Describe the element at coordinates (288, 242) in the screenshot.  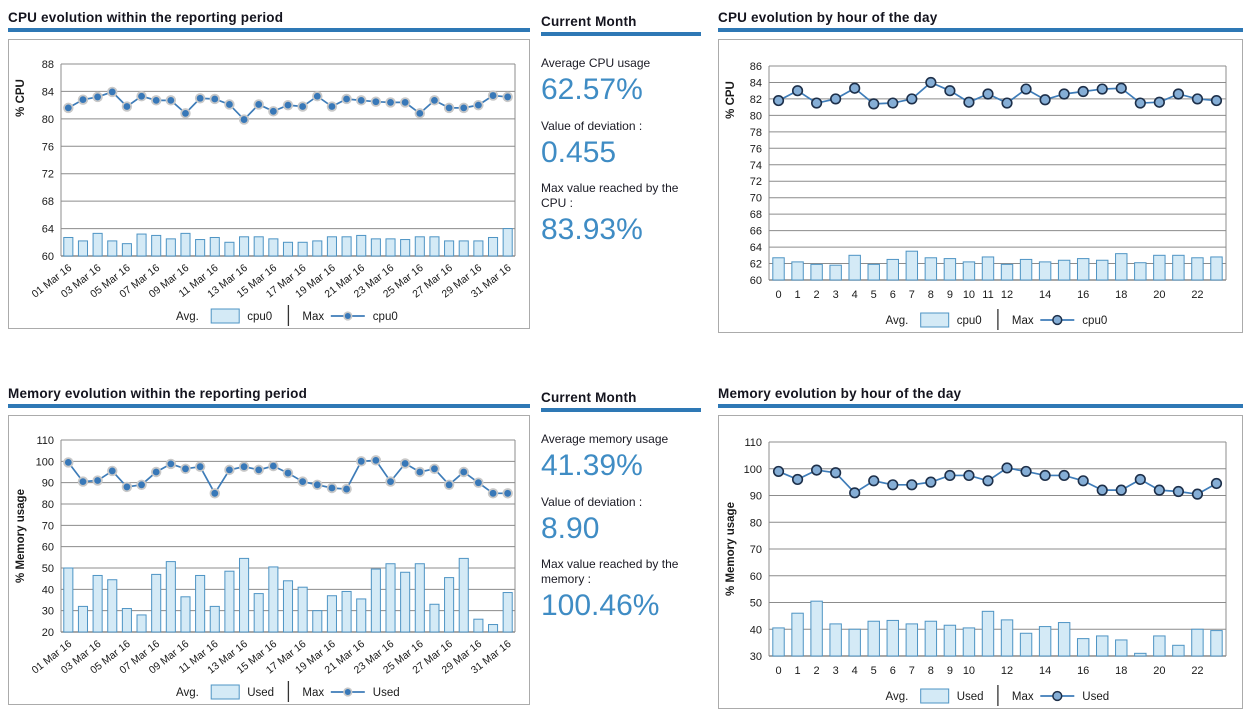
I see `avg-bars` at that location.